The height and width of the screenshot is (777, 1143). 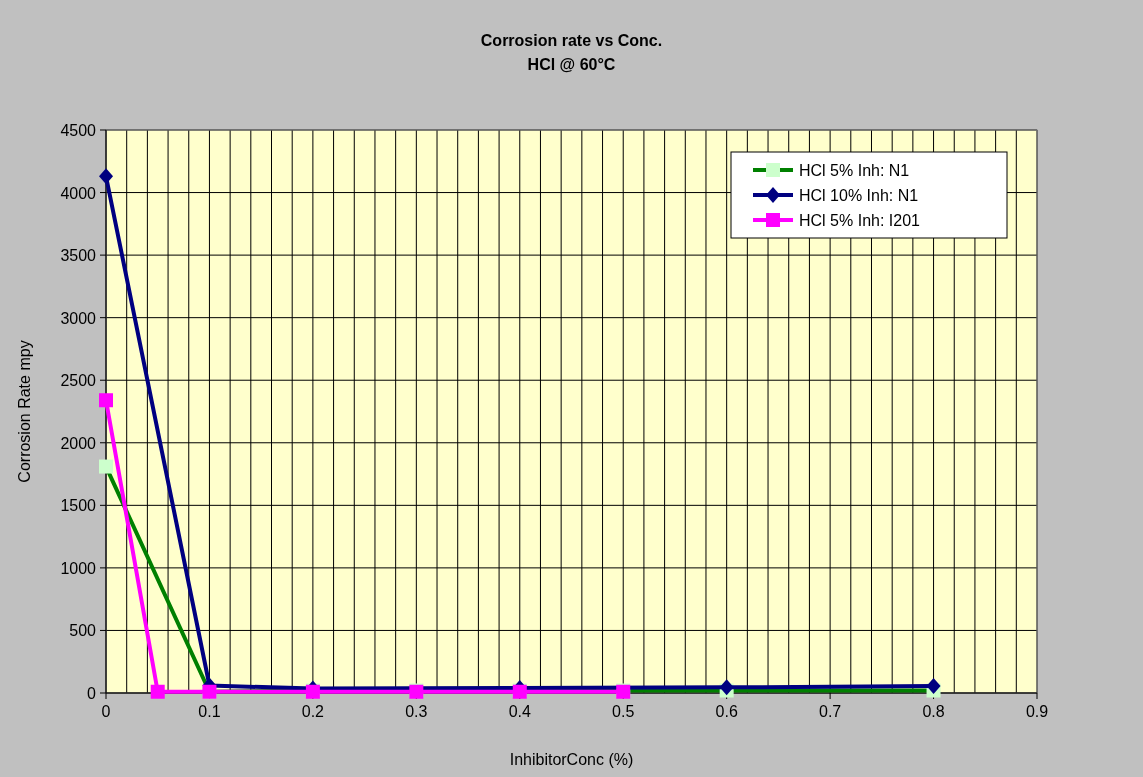 What do you see at coordinates (78, 256) in the screenshot?
I see `y-tick-label: 3500` at bounding box center [78, 256].